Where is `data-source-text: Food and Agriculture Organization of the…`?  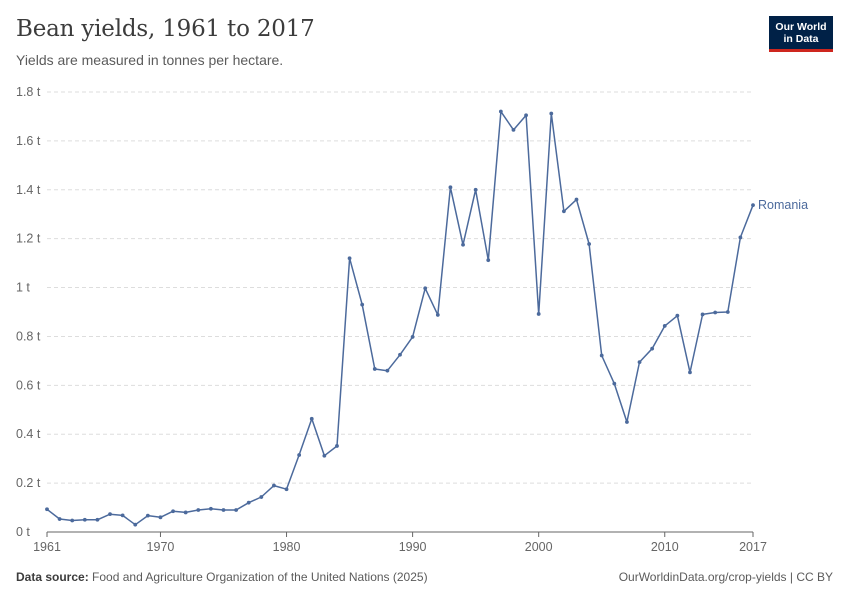
data-source-text: Food and Agriculture Organization of the… is located at coordinates (260, 577).